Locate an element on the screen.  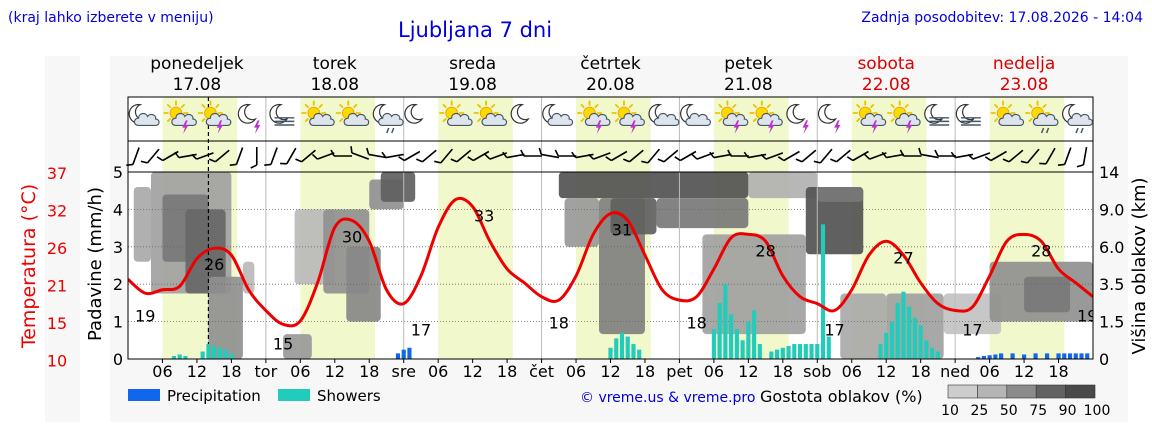
day-name: ponedeljek is located at coordinates (197, 64).